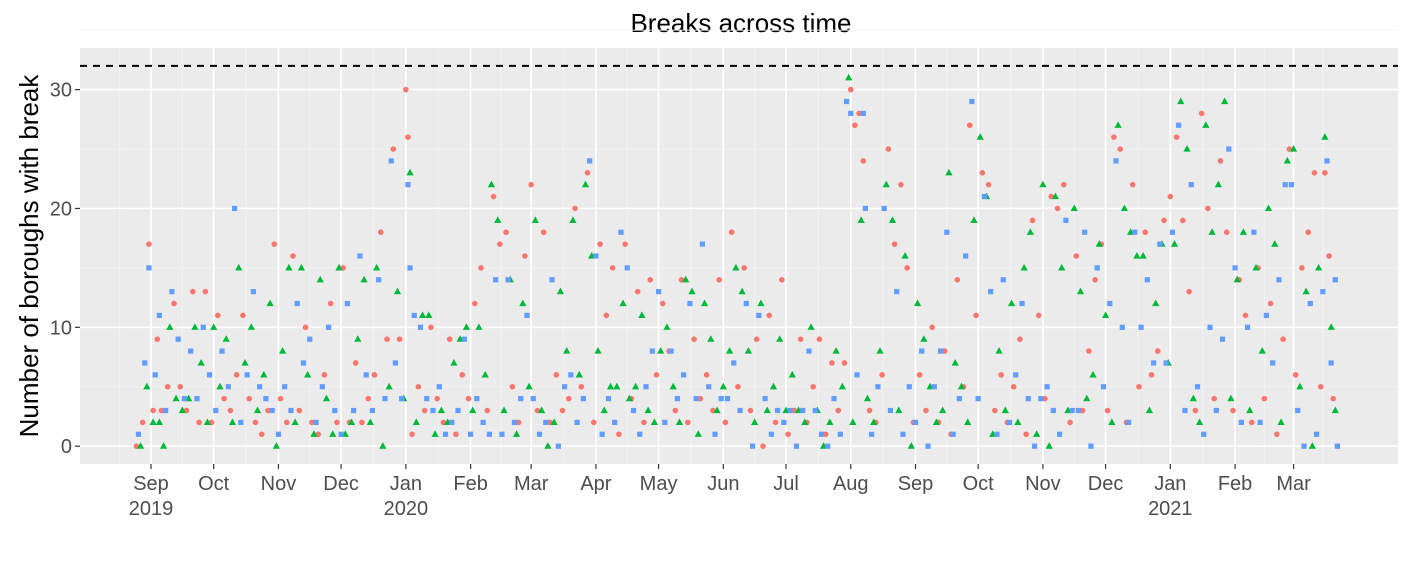 The image size is (1412, 565). I want to click on x-tick-label: Oct, so click(979, 484).